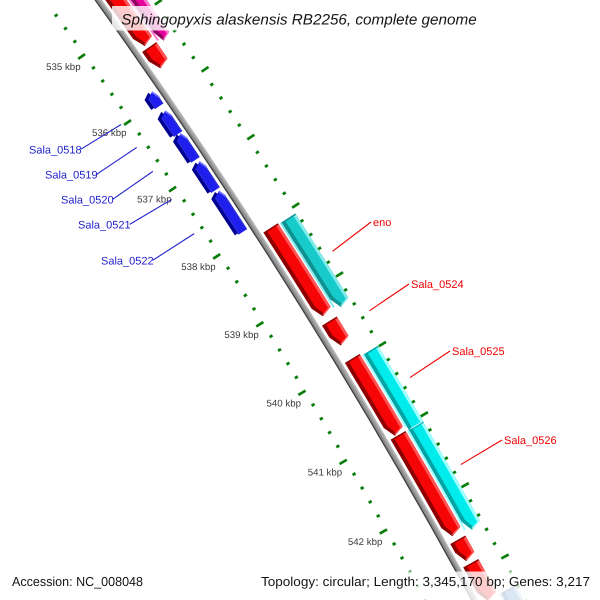 The width and height of the screenshot is (600, 600). What do you see at coordinates (284, 403) in the screenshot?
I see `svg-text: 540 kbp` at bounding box center [284, 403].